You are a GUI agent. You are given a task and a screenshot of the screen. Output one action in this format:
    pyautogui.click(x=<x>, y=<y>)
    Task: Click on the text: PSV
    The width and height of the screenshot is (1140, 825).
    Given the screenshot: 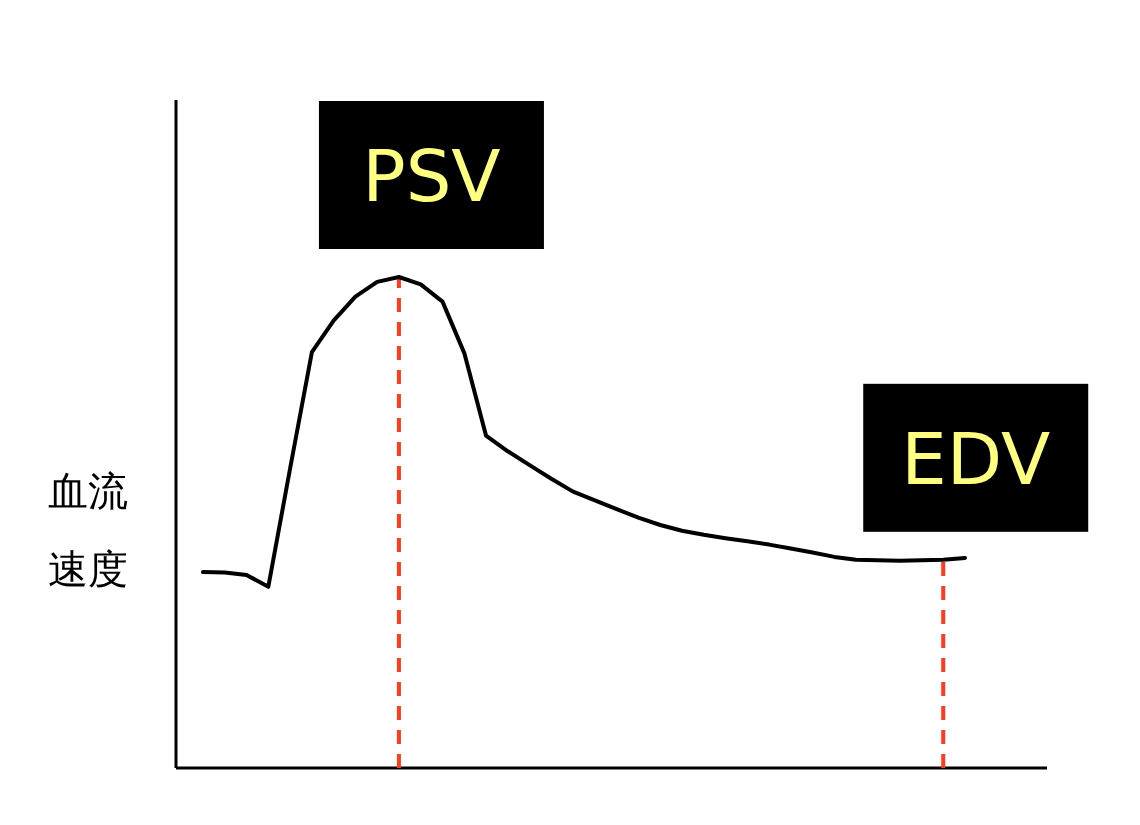 What is the action you would take?
    pyautogui.click(x=431, y=176)
    